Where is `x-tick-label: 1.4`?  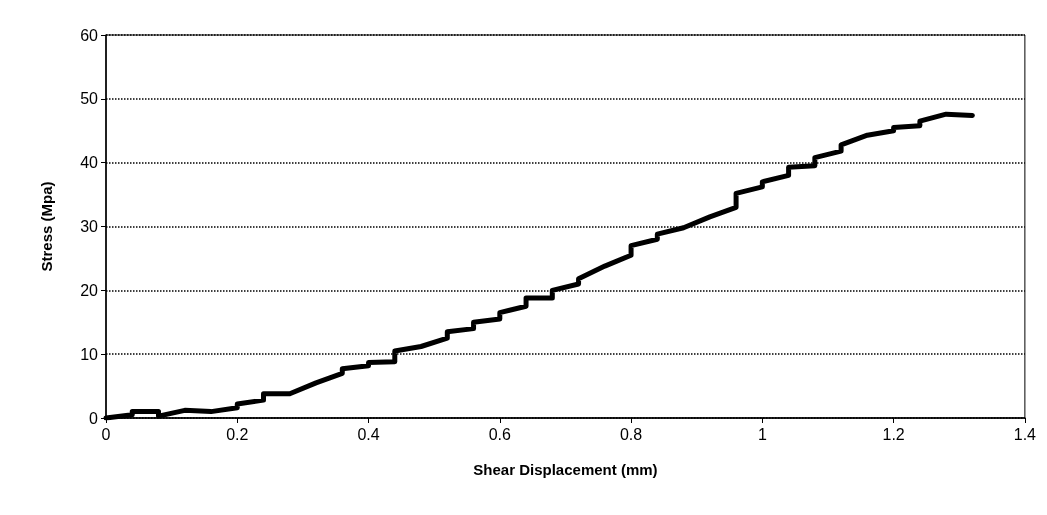 x-tick-label: 1.4 is located at coordinates (1025, 434).